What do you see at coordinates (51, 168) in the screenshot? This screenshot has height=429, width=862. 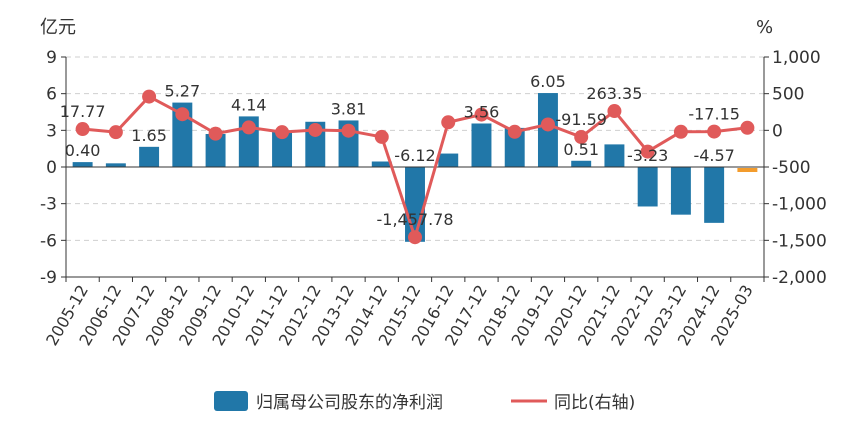 I see `left-tick-label: 0` at bounding box center [51, 168].